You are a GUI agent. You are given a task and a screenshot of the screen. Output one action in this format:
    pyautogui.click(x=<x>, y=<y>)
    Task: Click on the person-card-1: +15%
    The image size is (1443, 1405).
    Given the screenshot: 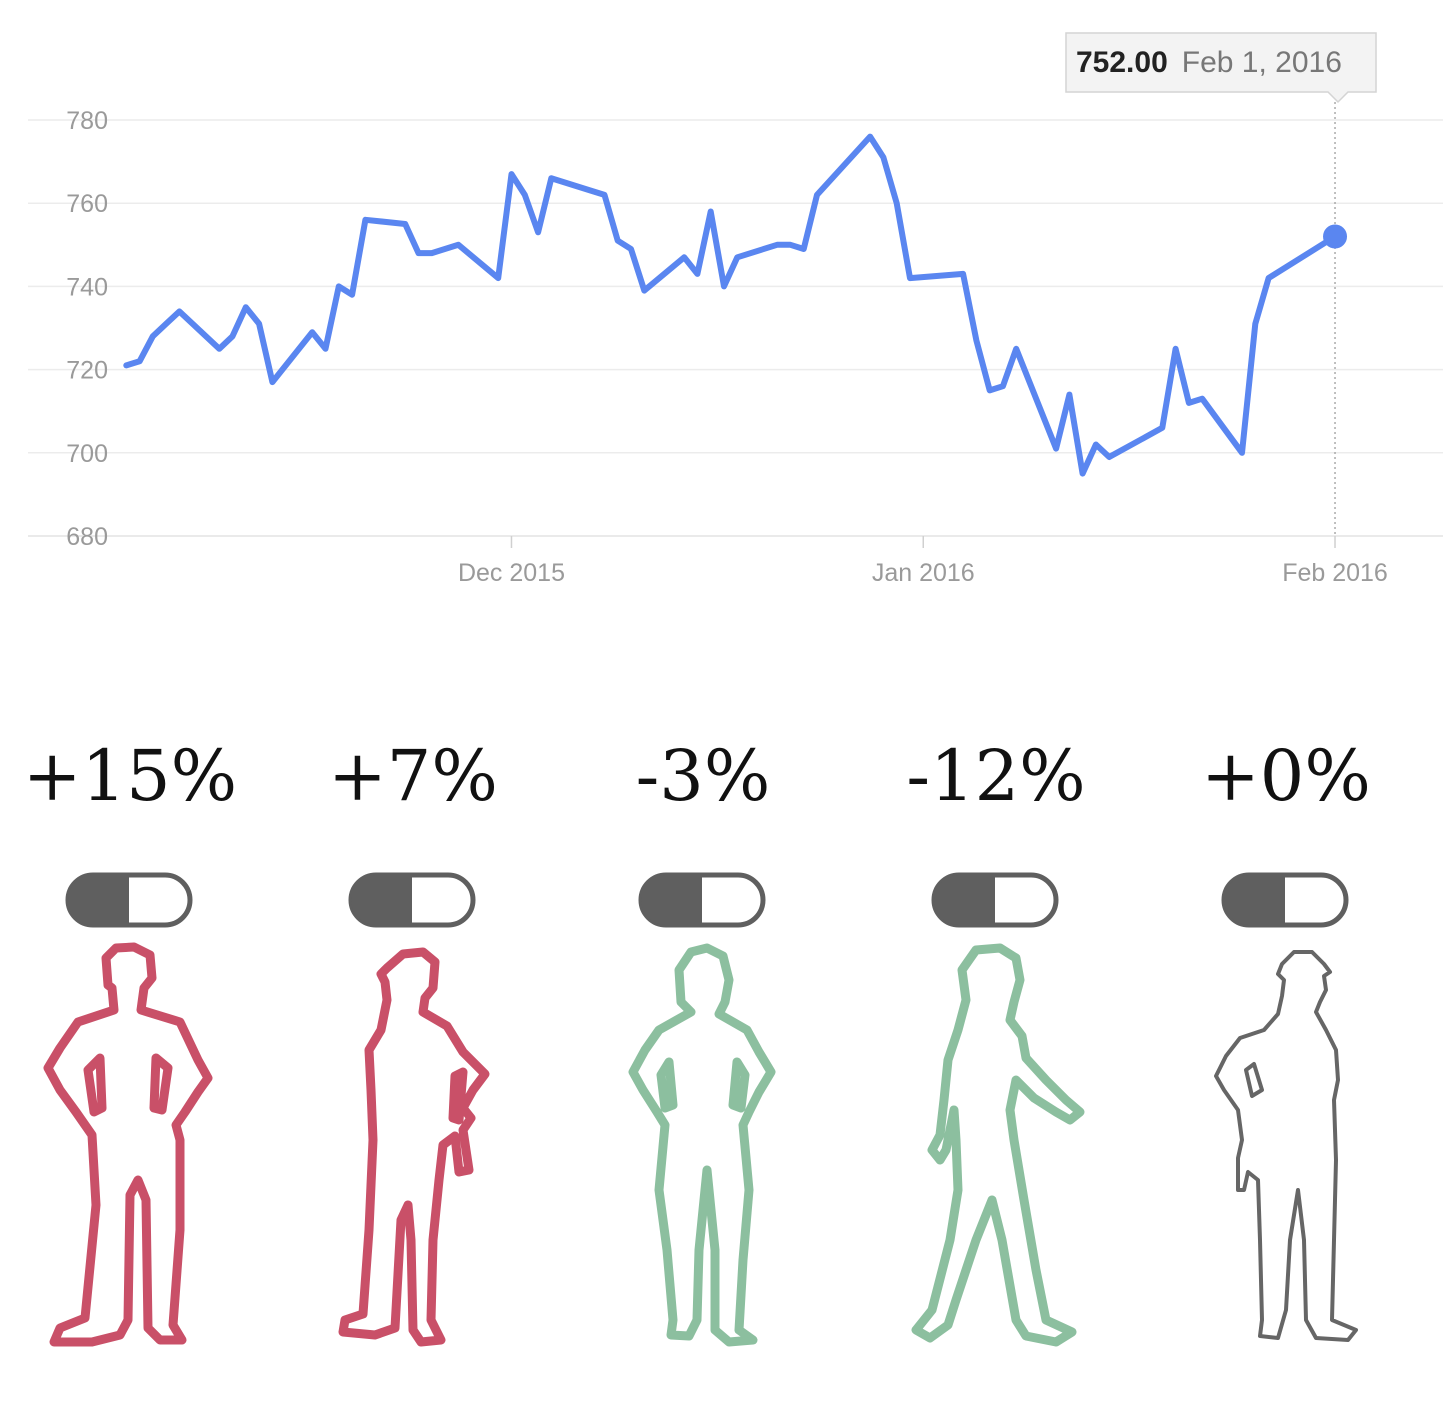 What is the action you would take?
    pyautogui.click(x=135, y=1040)
    